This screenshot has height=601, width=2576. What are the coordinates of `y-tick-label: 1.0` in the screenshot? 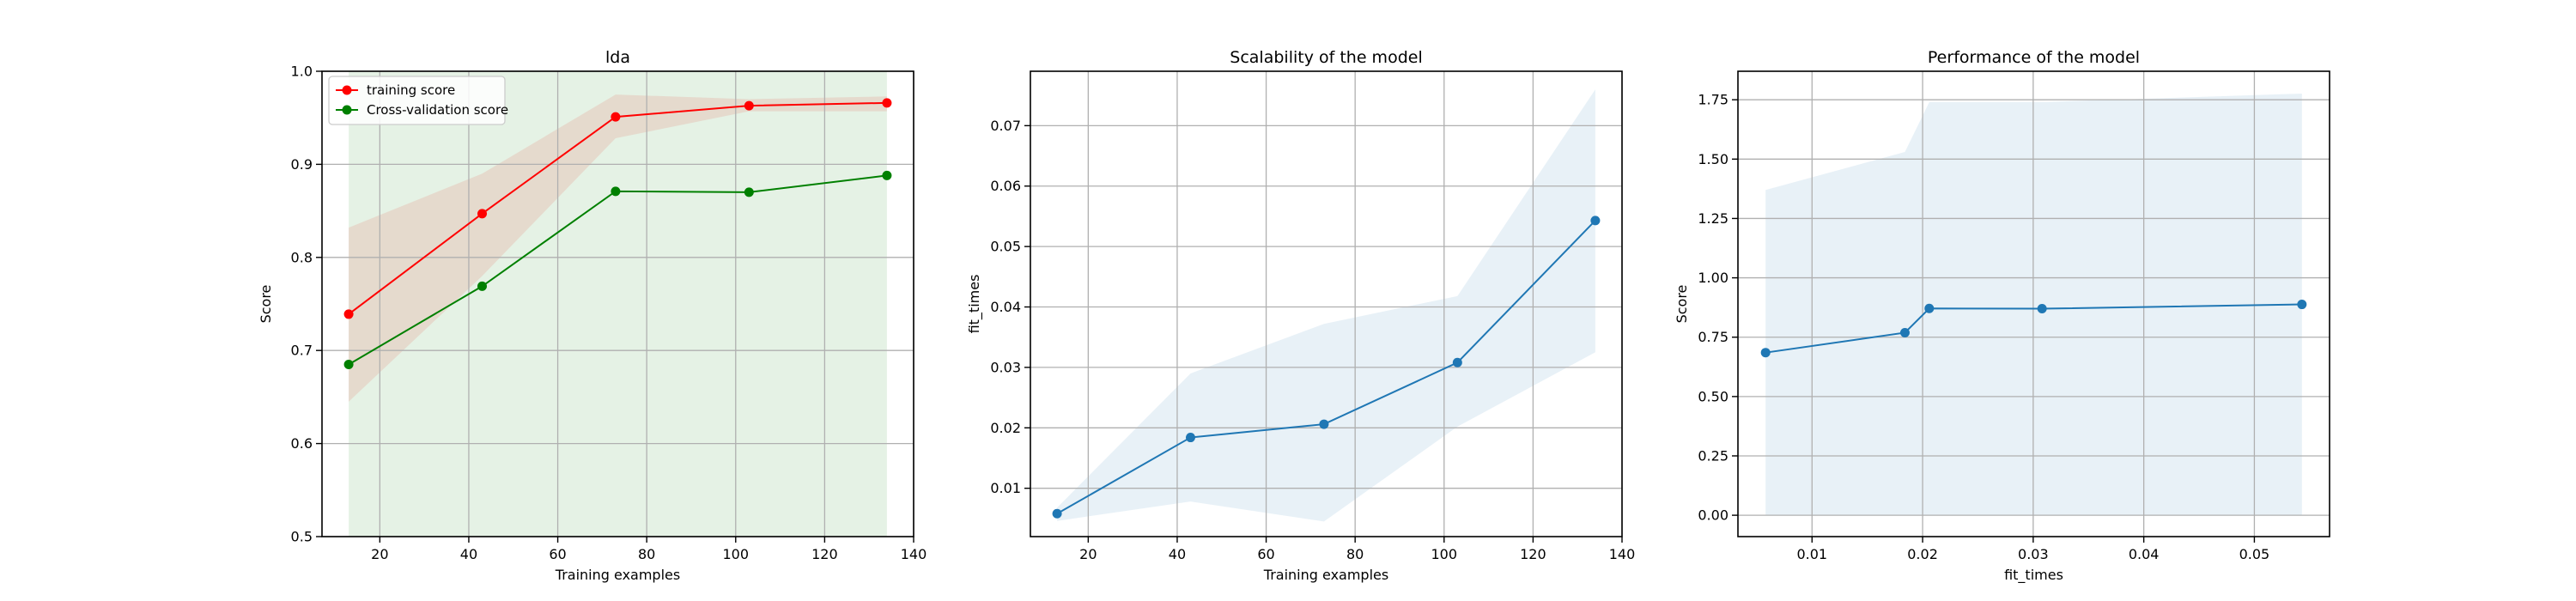 It's located at (302, 72).